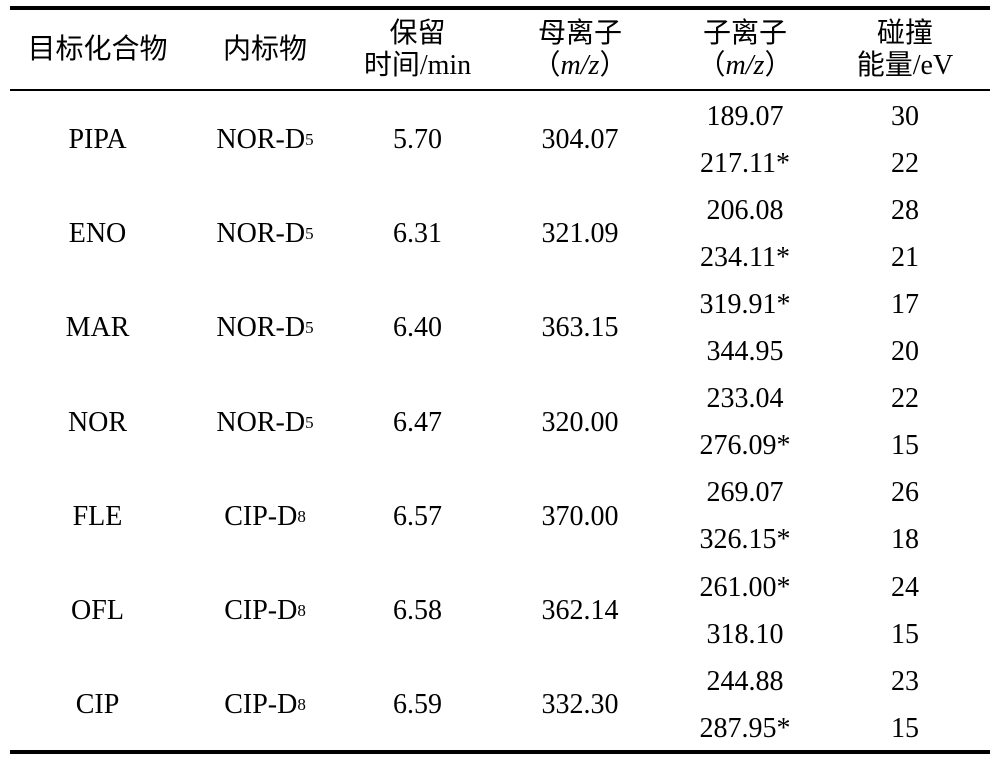 The width and height of the screenshot is (998, 761). Describe the element at coordinates (97, 234) in the screenshot. I see `cell-compound: ENO` at that location.